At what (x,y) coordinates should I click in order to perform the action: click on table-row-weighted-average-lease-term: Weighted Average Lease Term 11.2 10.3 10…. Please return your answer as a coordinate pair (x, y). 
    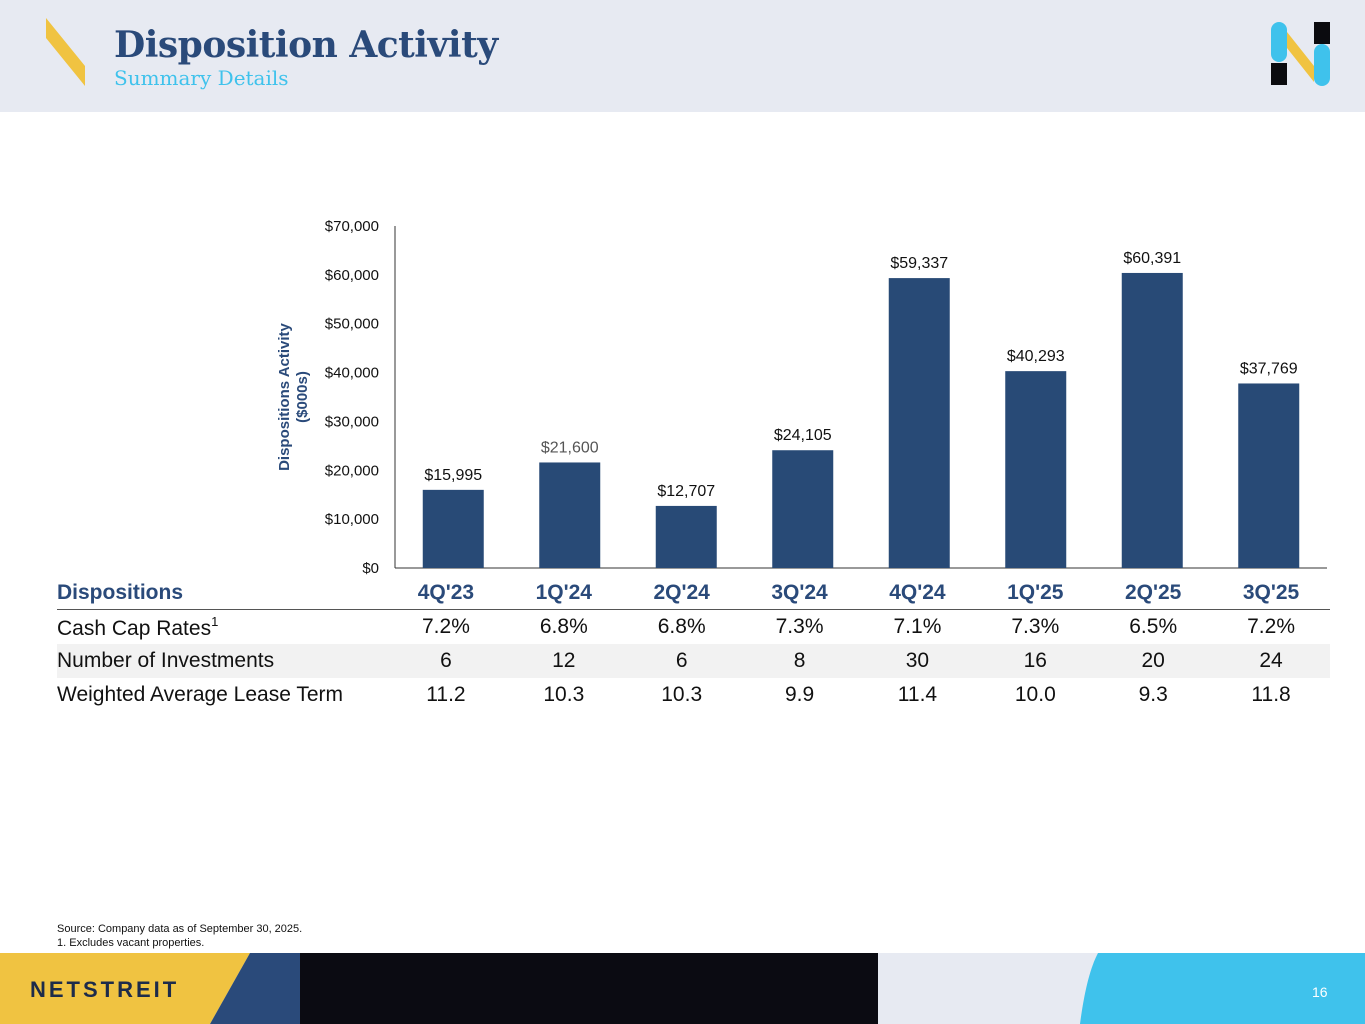
    Looking at the image, I should click on (693, 695).